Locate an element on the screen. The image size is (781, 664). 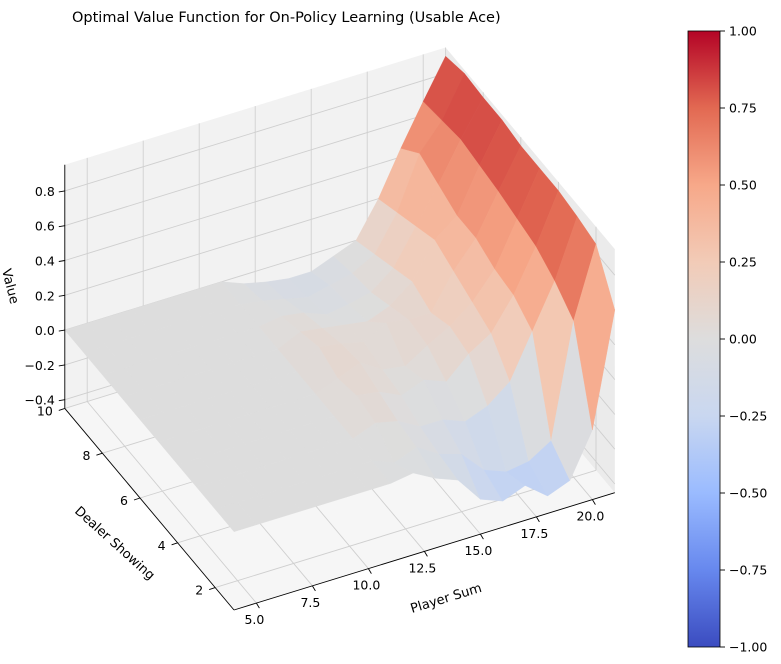
x-tick-label: 15.0 is located at coordinates (478, 550).